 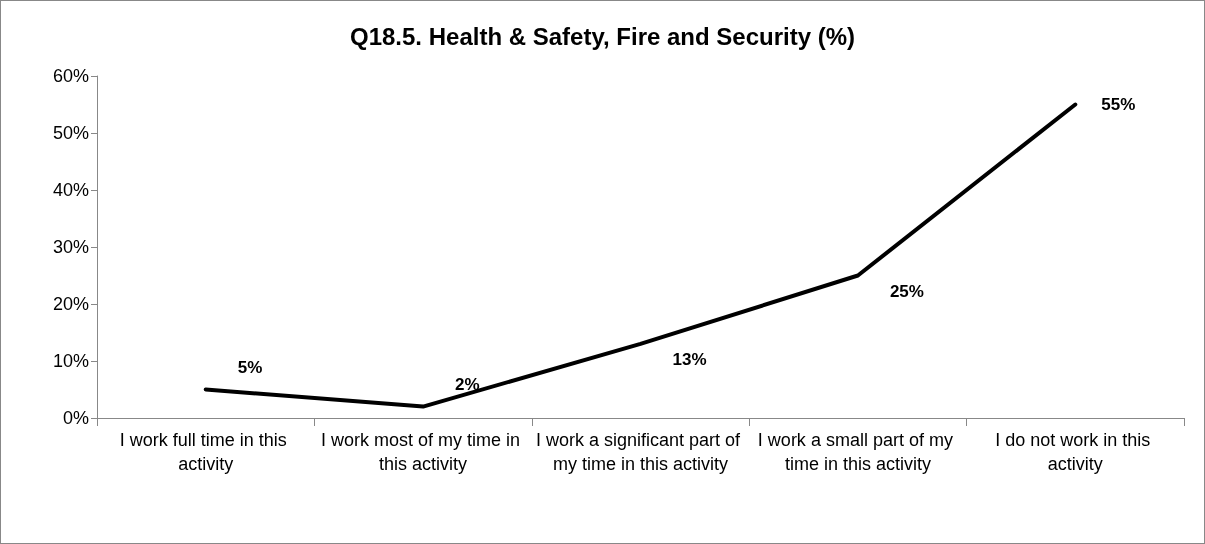 What do you see at coordinates (906, 291) in the screenshot?
I see `data-label: 25%` at bounding box center [906, 291].